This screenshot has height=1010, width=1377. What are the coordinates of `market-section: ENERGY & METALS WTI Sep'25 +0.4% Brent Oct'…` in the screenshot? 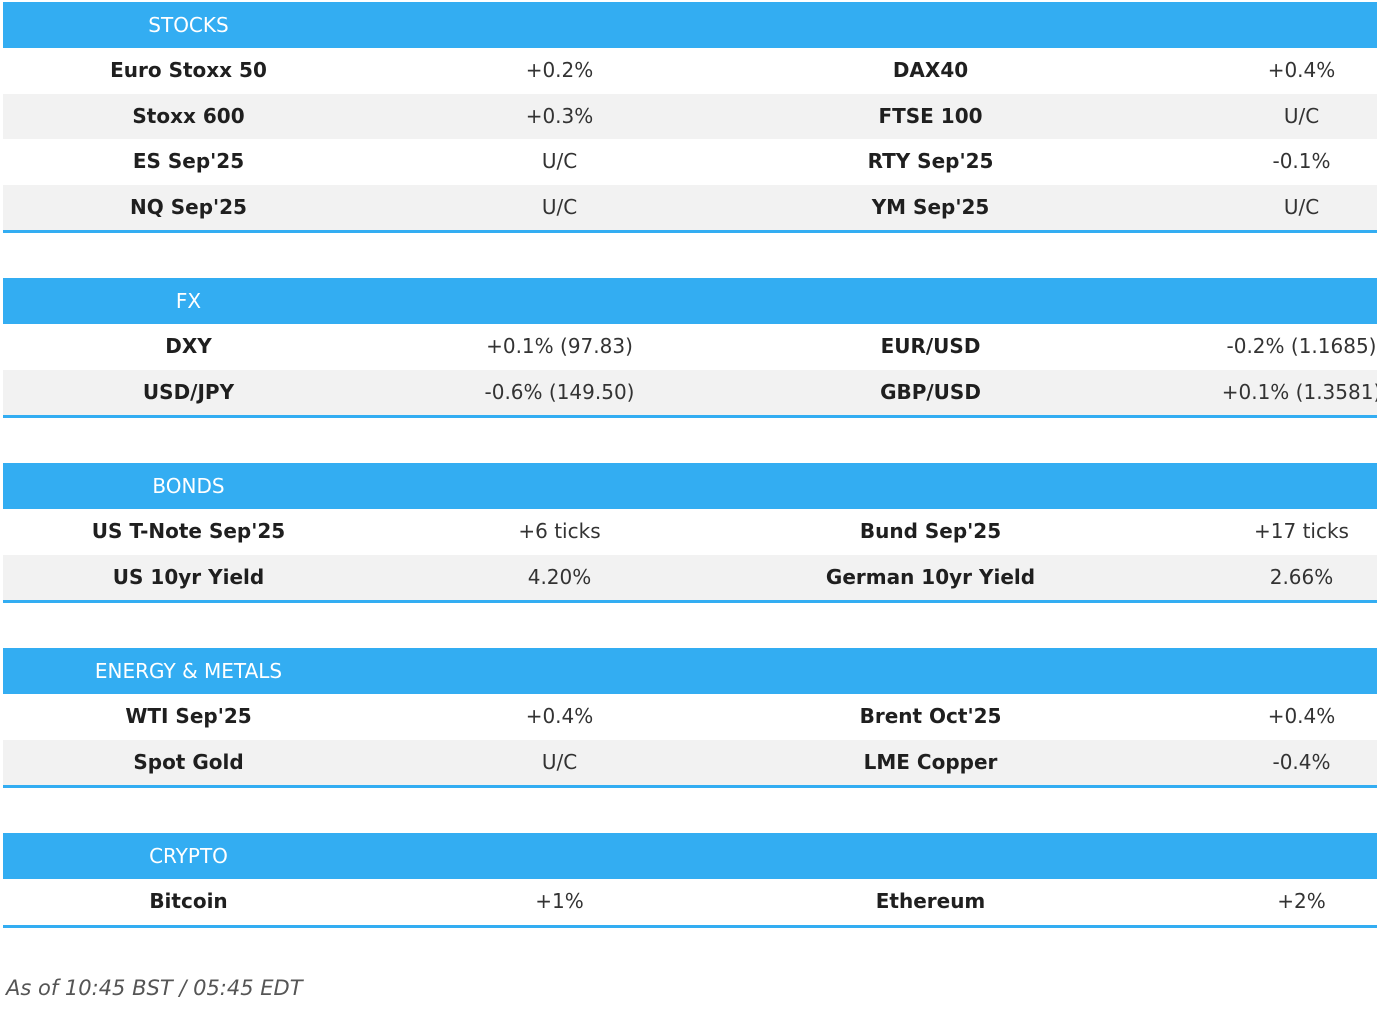 It's located at (690, 718).